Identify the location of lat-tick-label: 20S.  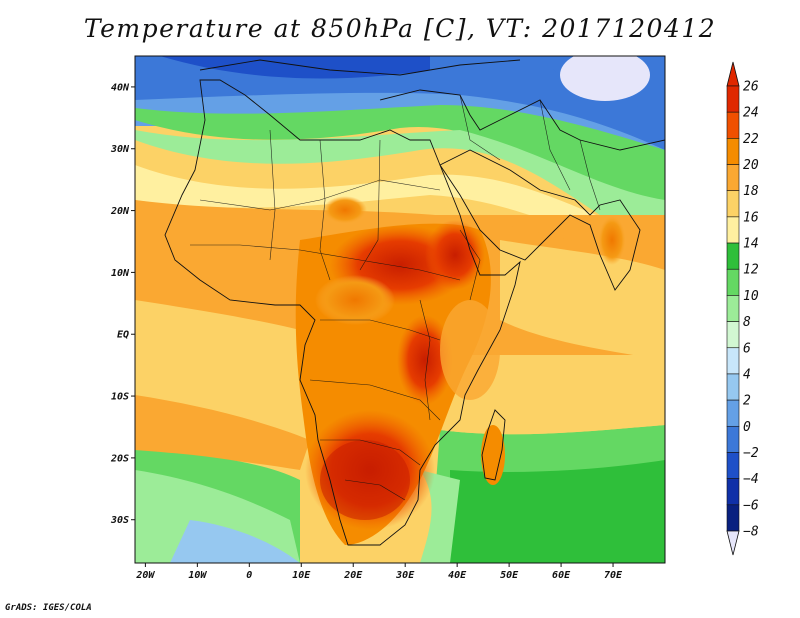
(119, 458).